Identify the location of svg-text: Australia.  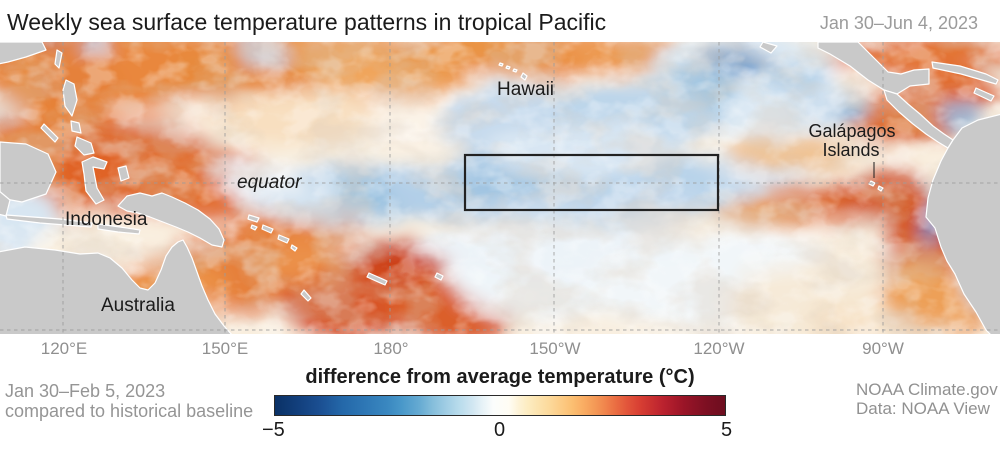
(138, 305).